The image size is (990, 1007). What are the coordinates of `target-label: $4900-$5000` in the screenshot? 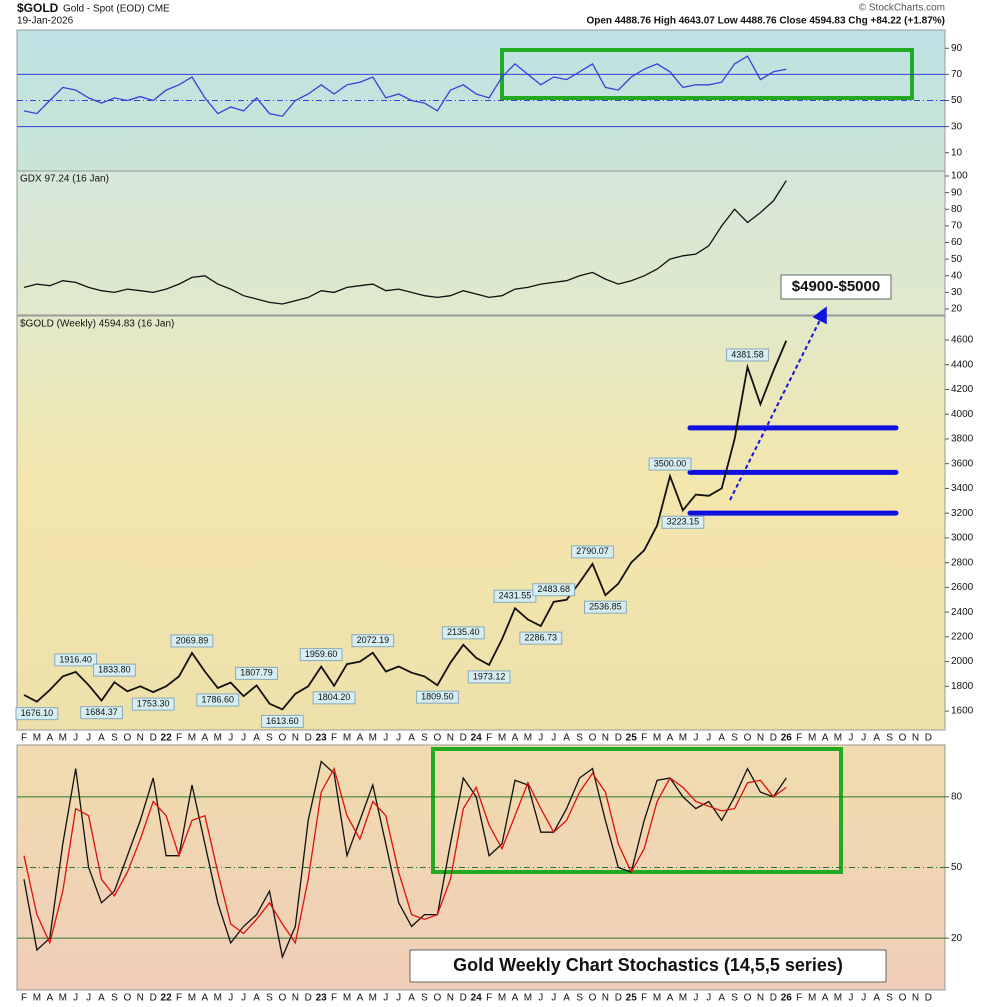 It's located at (836, 286).